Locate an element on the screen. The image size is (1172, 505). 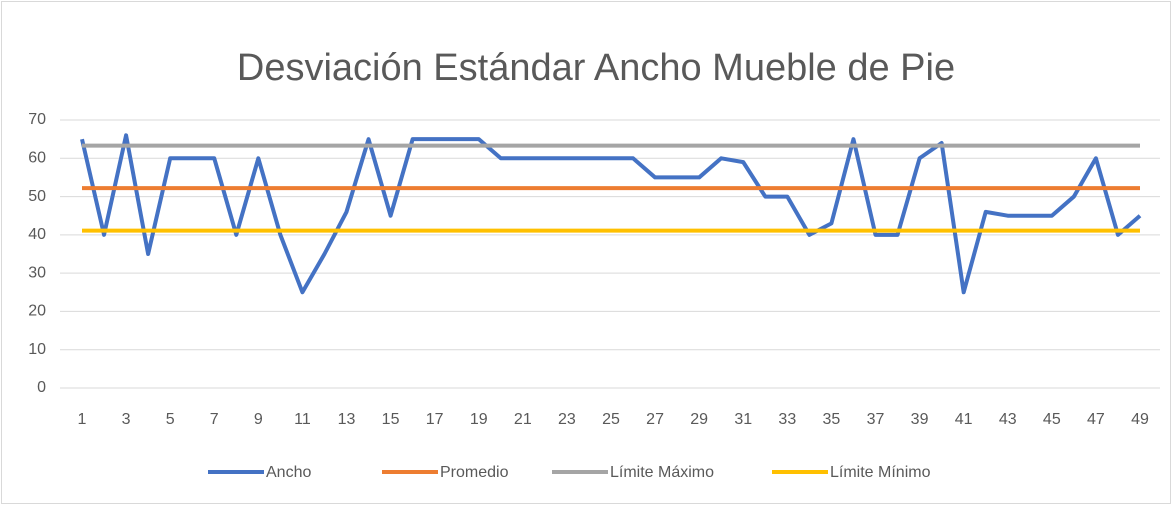
chart-title: Desviación Estándar Ancho Mueble de Pie is located at coordinates (596, 68).